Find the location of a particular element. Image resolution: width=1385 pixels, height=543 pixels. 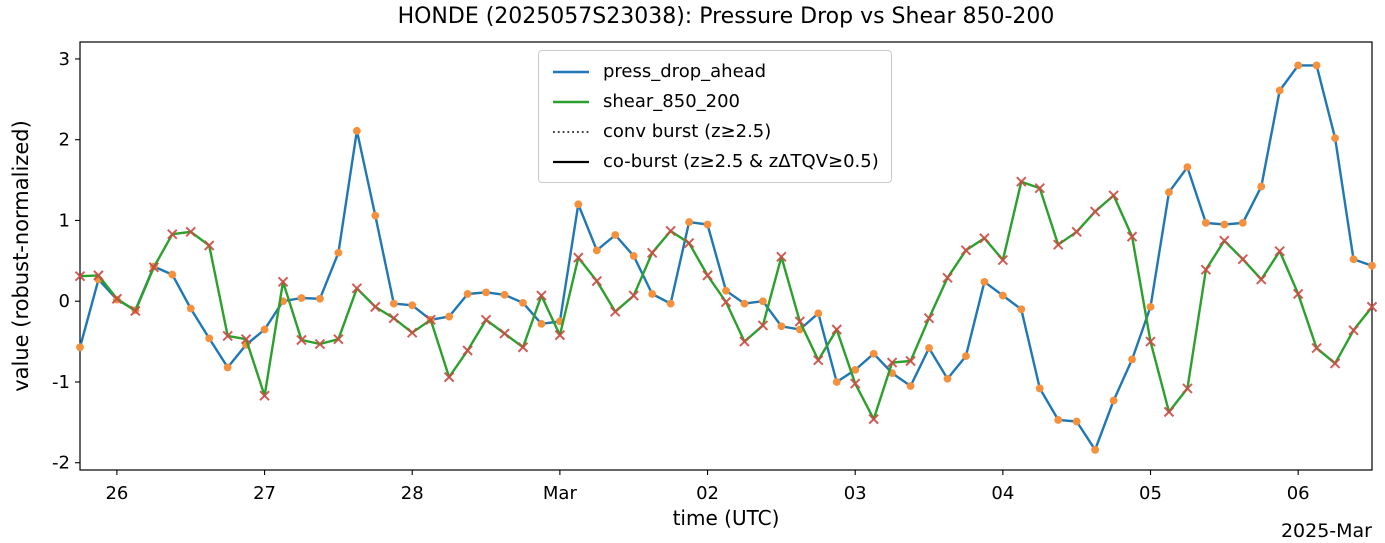

x-tick-label: 27 is located at coordinates (264, 493).